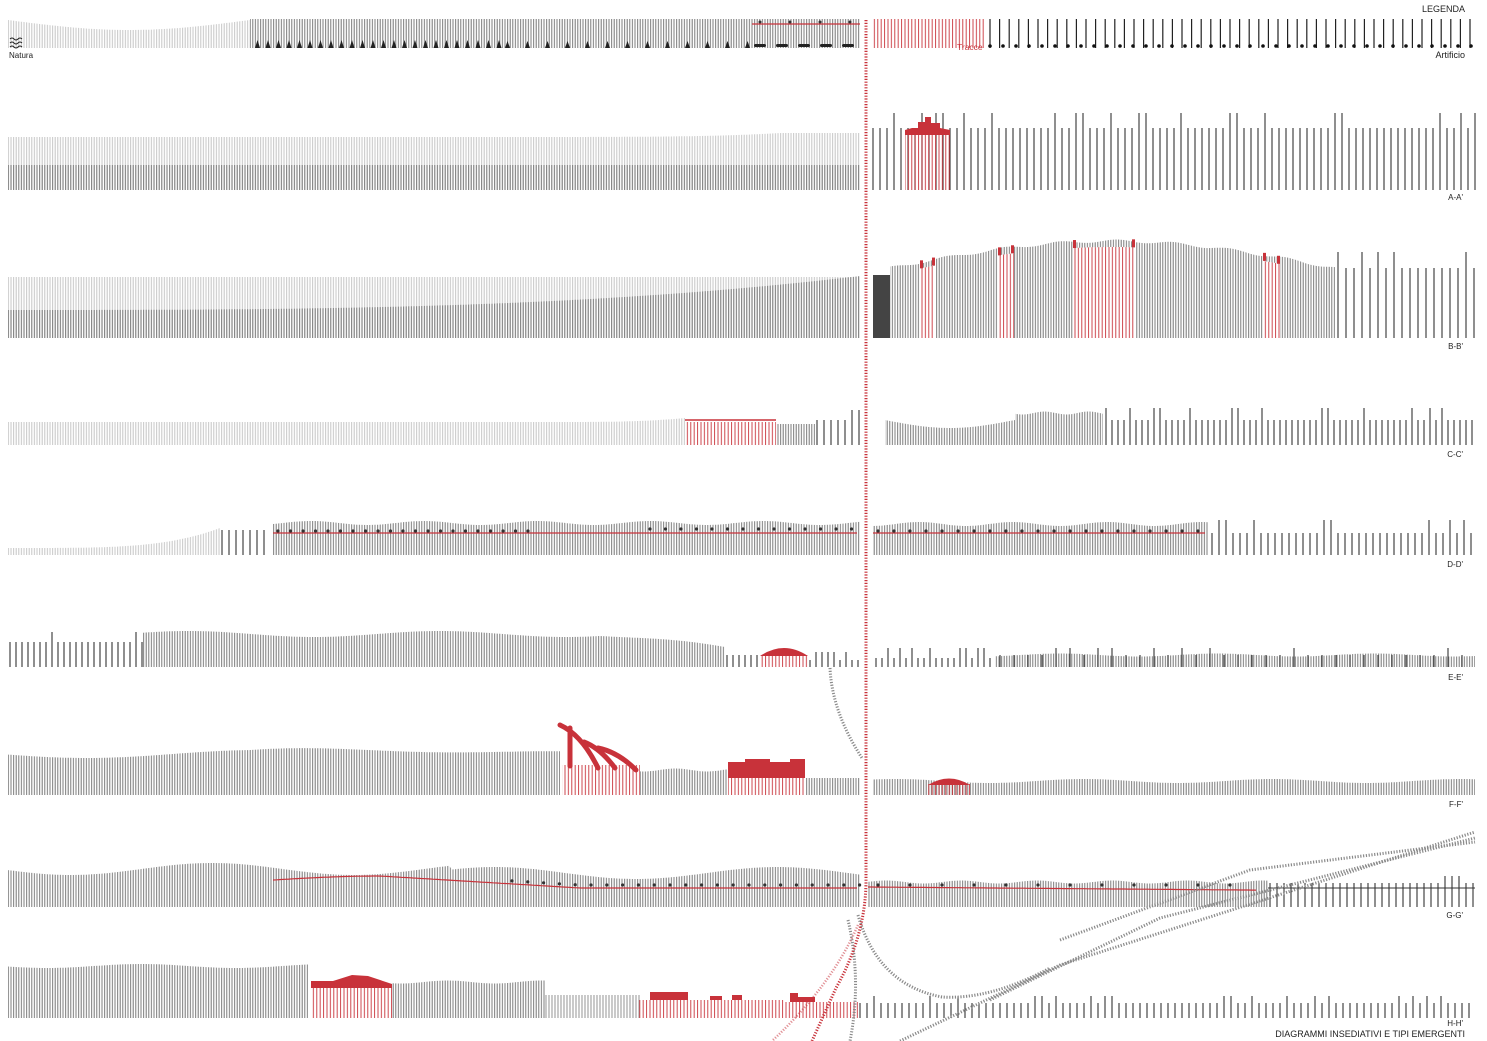 This screenshot has width=1487, height=1041. Describe the element at coordinates (1455, 454) in the screenshot. I see `section-label-c: C-C'` at that location.